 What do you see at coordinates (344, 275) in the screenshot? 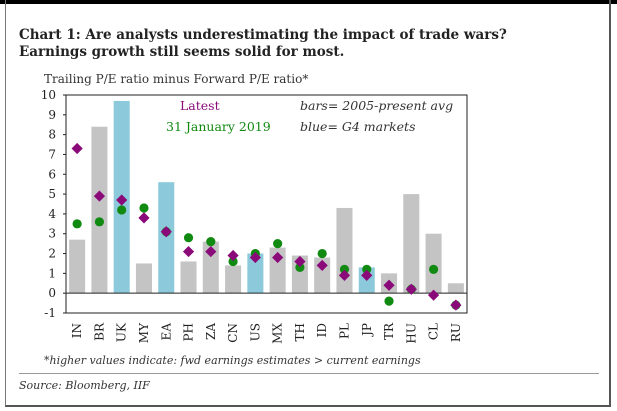
I see `diamond-pl` at bounding box center [344, 275].